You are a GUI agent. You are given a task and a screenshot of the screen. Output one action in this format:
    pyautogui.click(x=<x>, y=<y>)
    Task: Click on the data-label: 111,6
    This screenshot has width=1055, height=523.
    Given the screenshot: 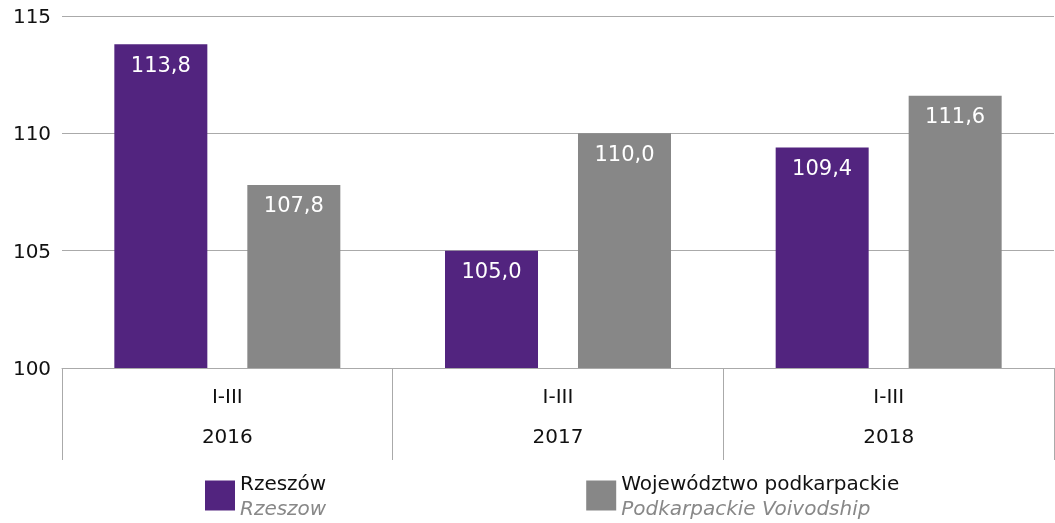 What is the action you would take?
    pyautogui.click(x=955, y=116)
    